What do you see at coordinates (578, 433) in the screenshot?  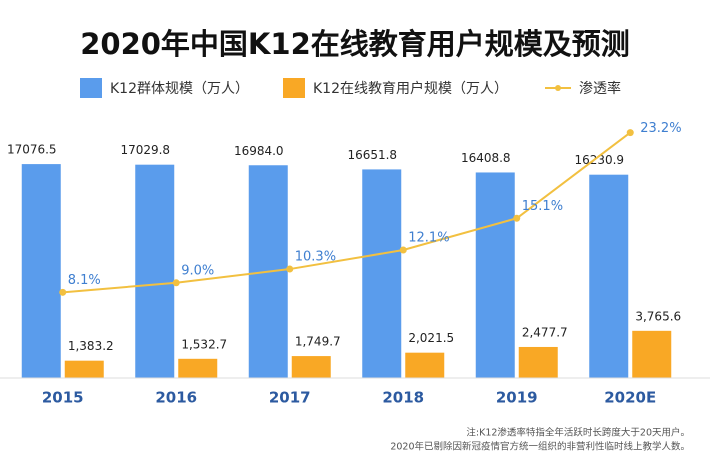 I see `footnote: 注:K12渗透率特指全年活跃时长跨度大于20天用户。` at bounding box center [578, 433].